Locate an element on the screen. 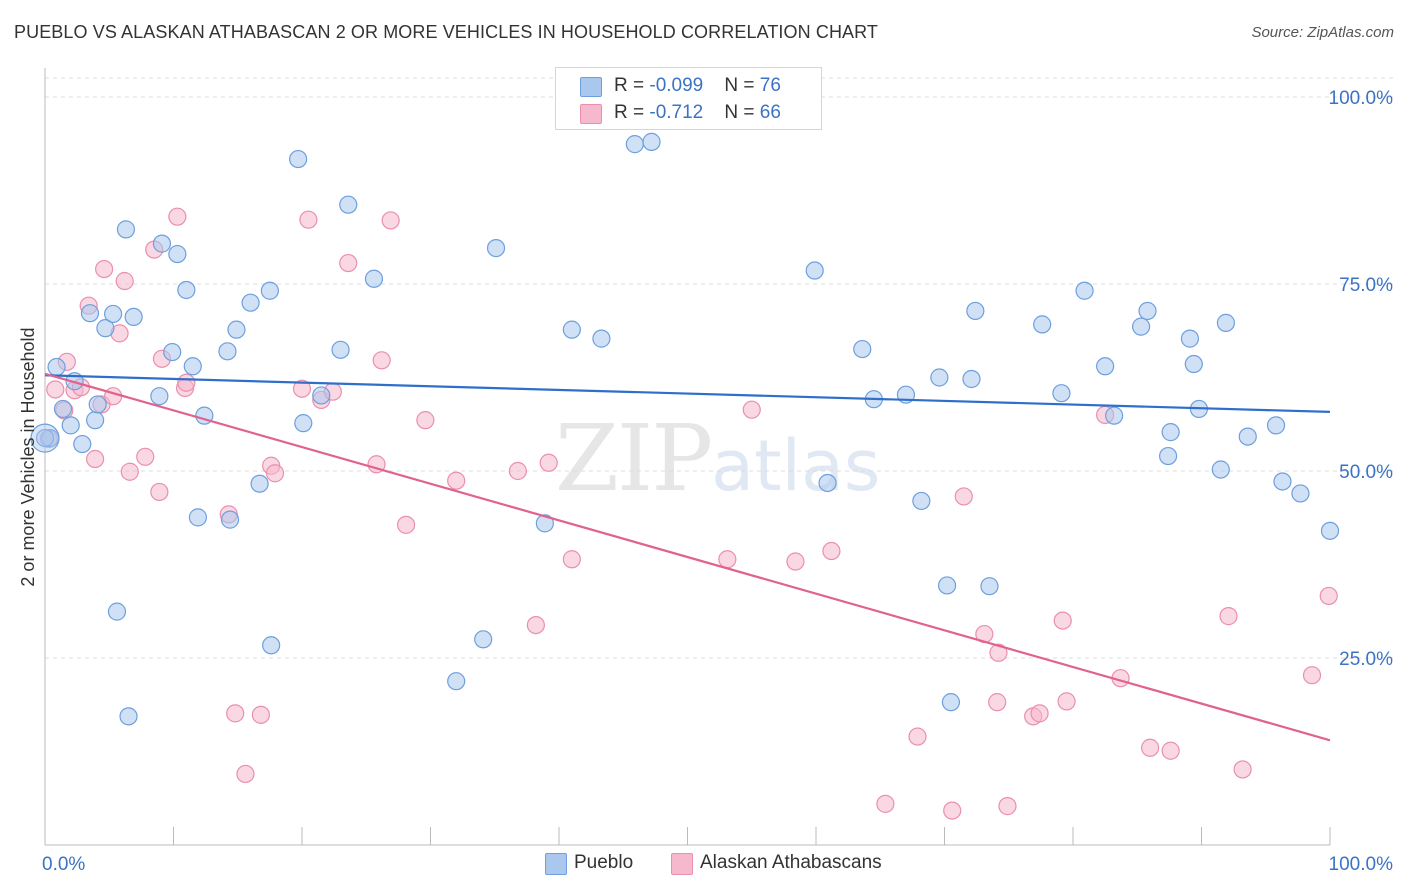 The image size is (1406, 892). alaskan-legend-label: Alaskan Athabascans is located at coordinates (791, 862).